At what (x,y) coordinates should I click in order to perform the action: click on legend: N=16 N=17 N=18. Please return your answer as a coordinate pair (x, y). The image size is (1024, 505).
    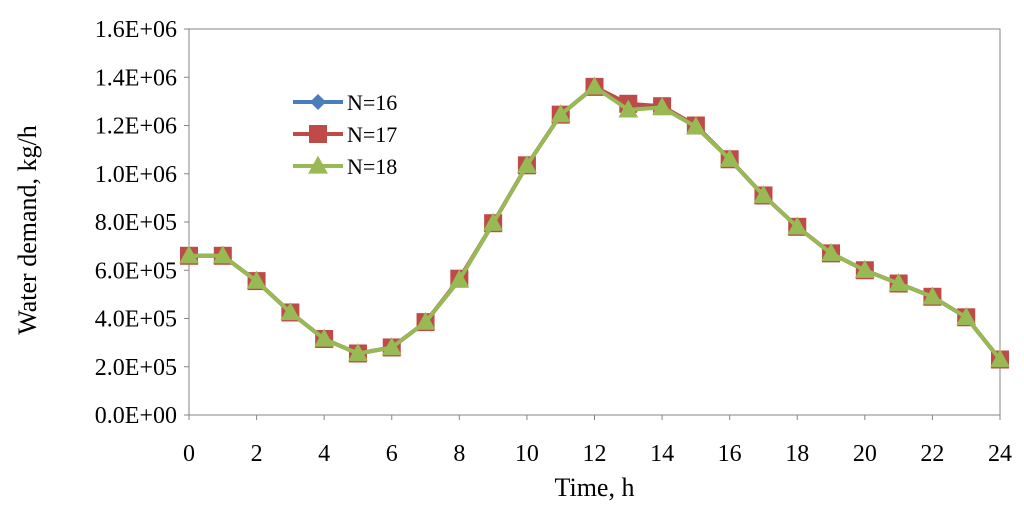
    Looking at the image, I should click on (345, 134).